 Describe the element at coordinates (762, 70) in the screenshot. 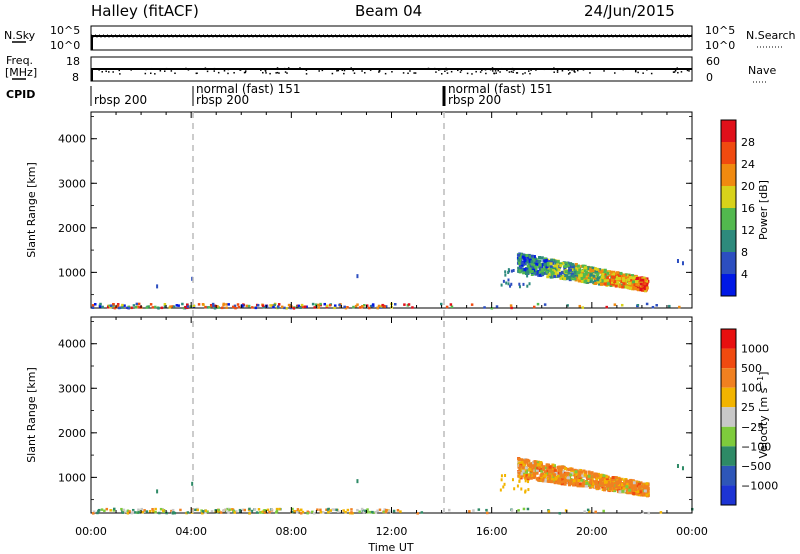

I see `nave-label: Nave` at that location.